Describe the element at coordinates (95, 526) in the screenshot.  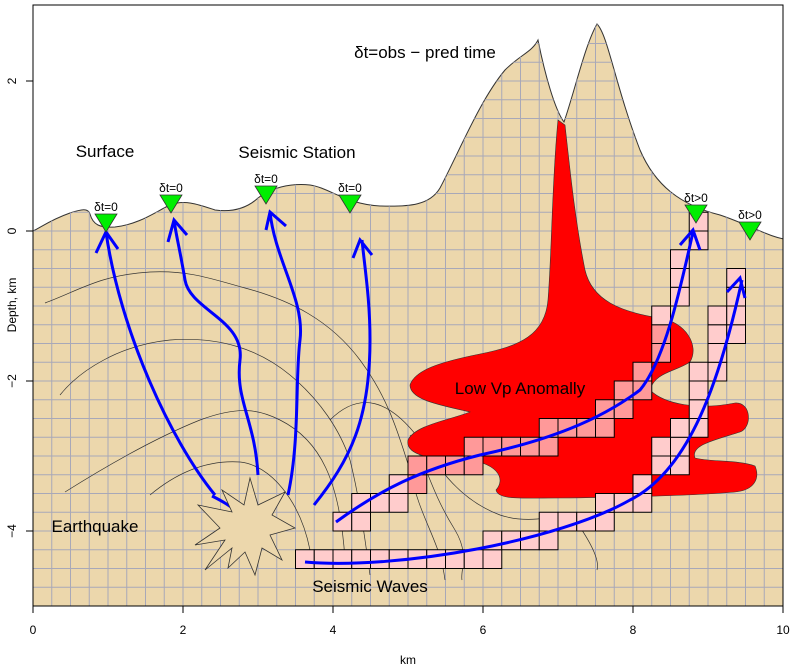
I see `earthquake-label: Earthquake` at that location.